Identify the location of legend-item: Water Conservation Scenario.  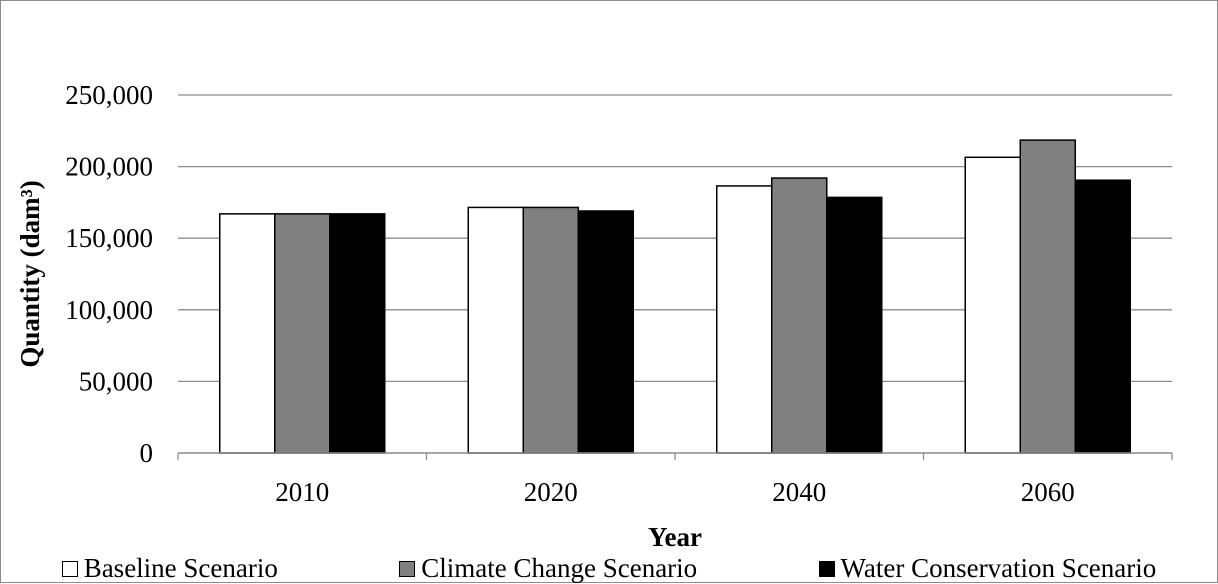
(987, 568).